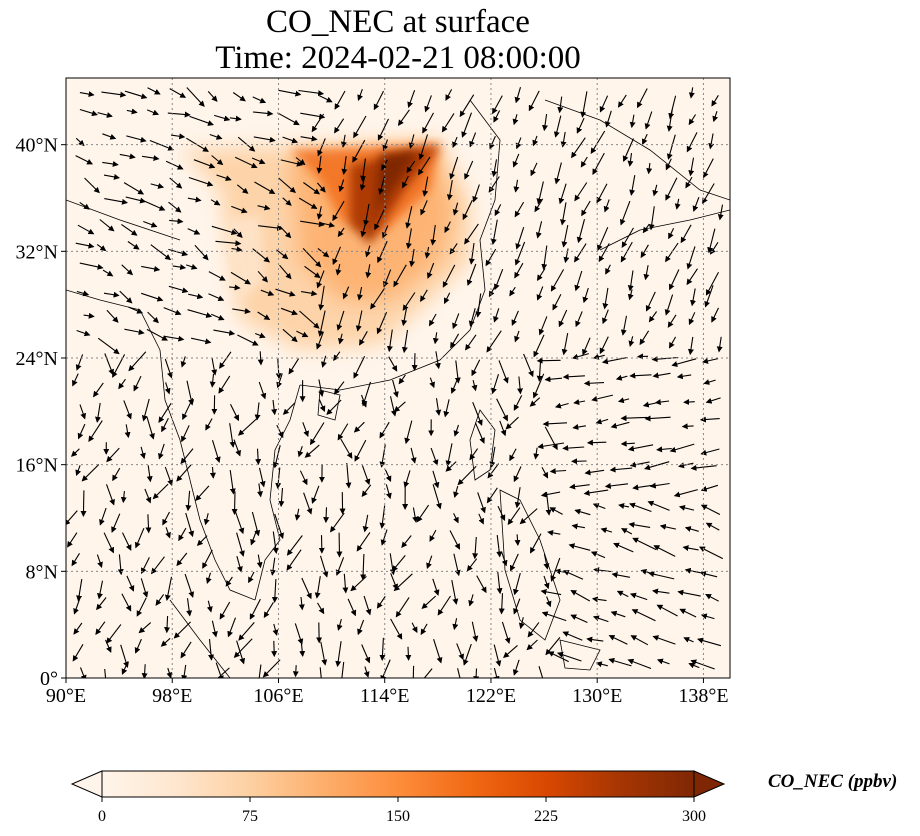 The image size is (920, 836). What do you see at coordinates (37, 252) in the screenshot?
I see `lat-tick-label: 32°N` at bounding box center [37, 252].